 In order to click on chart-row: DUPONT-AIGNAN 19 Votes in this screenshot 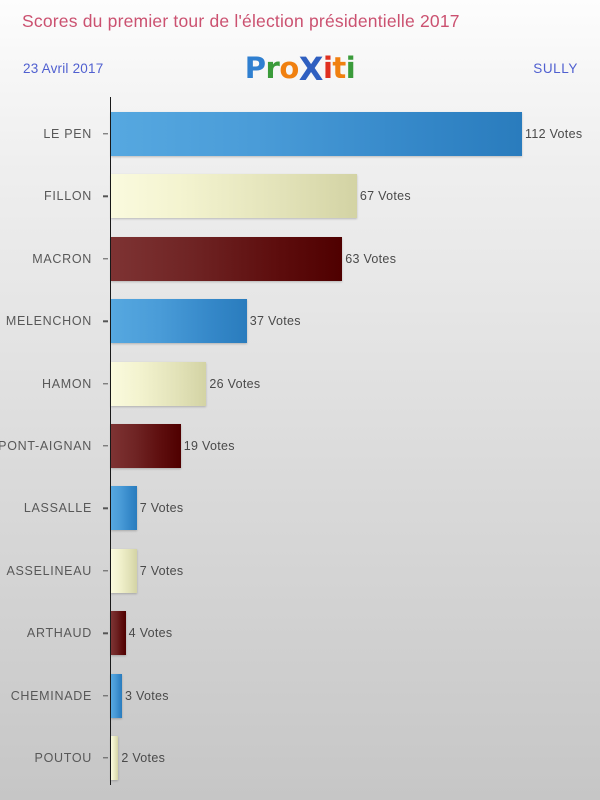, I will do `click(300, 446)`.